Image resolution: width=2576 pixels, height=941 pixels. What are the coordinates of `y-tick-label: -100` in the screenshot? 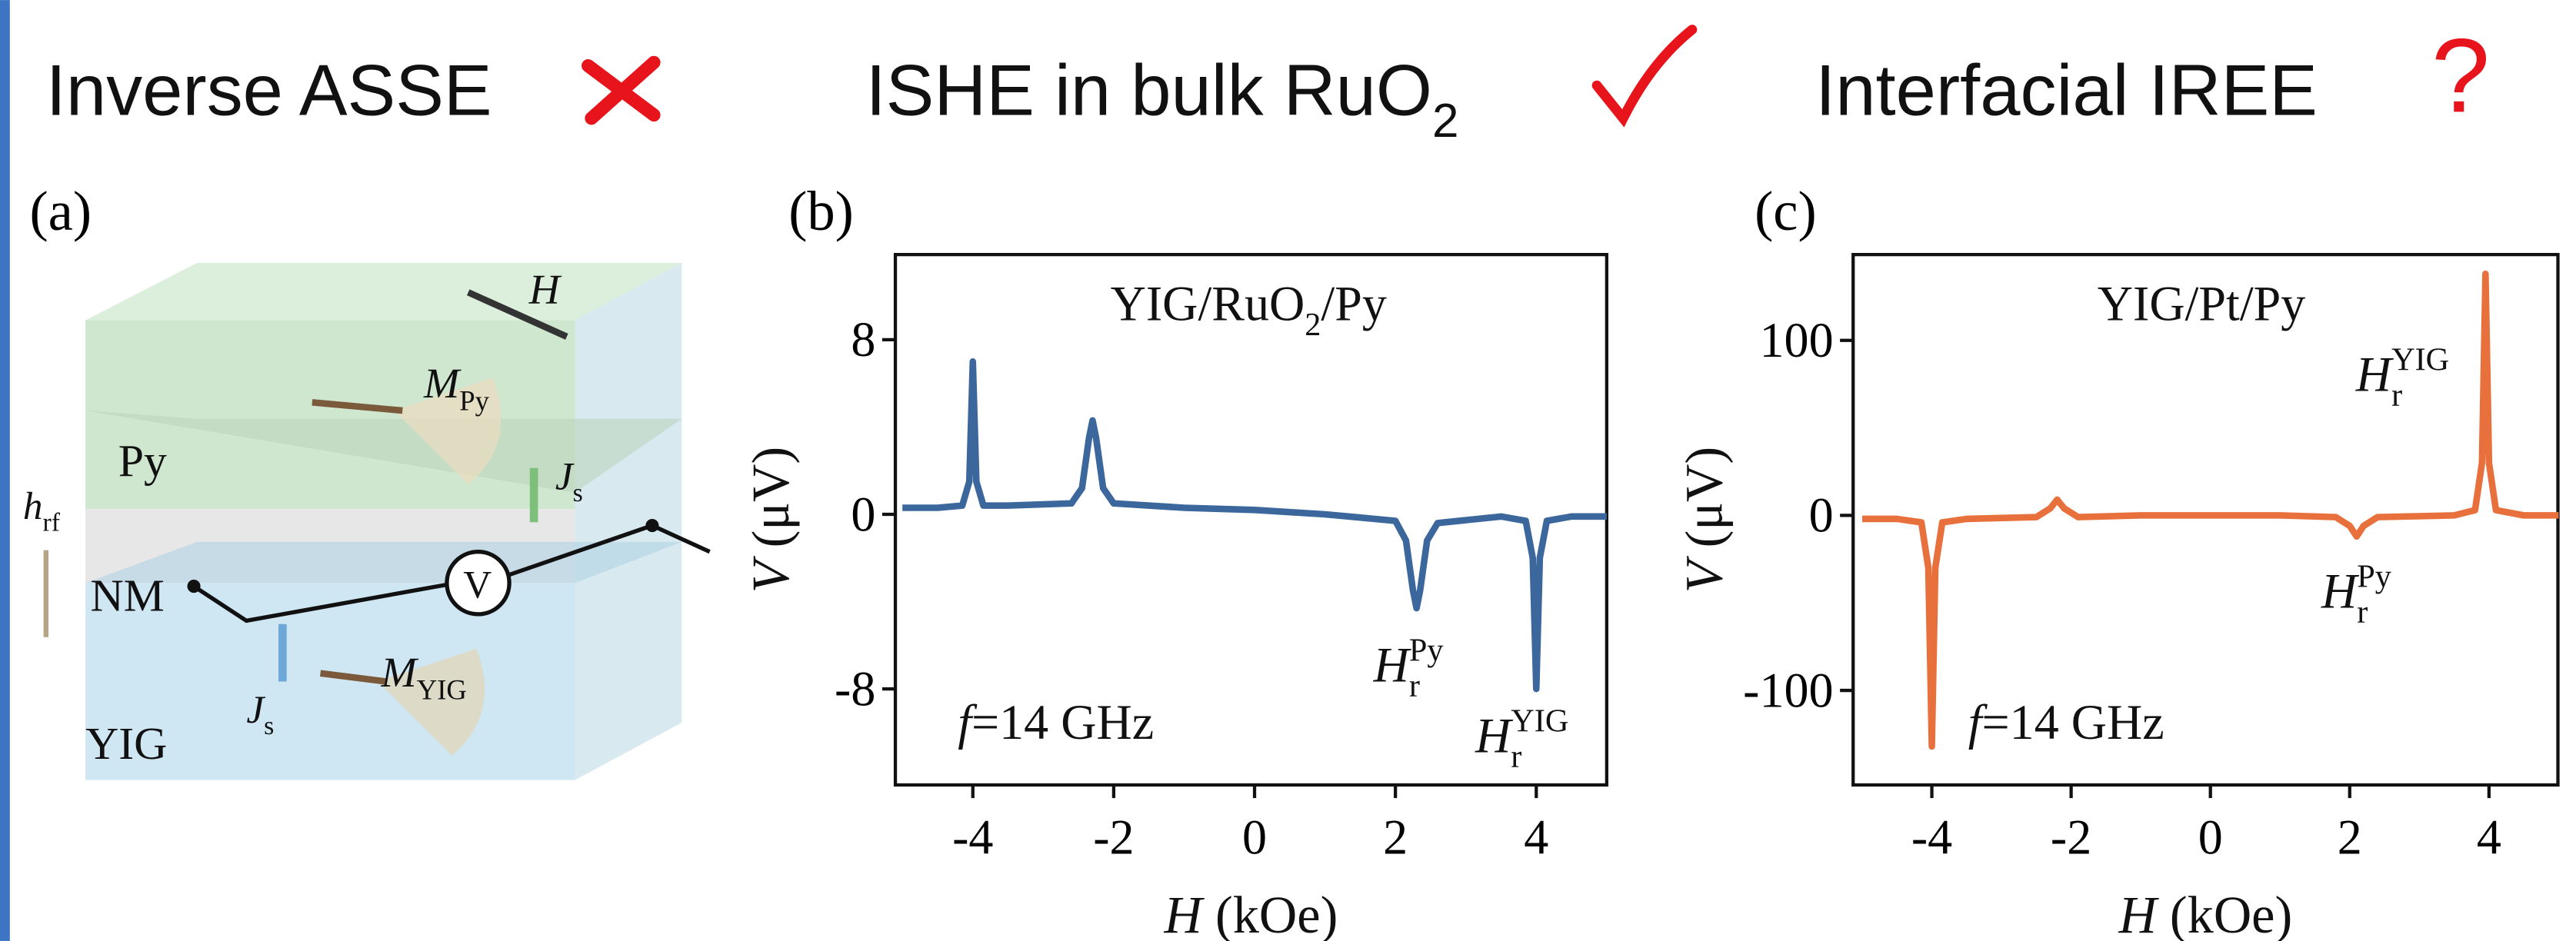 It's located at (1788, 690).